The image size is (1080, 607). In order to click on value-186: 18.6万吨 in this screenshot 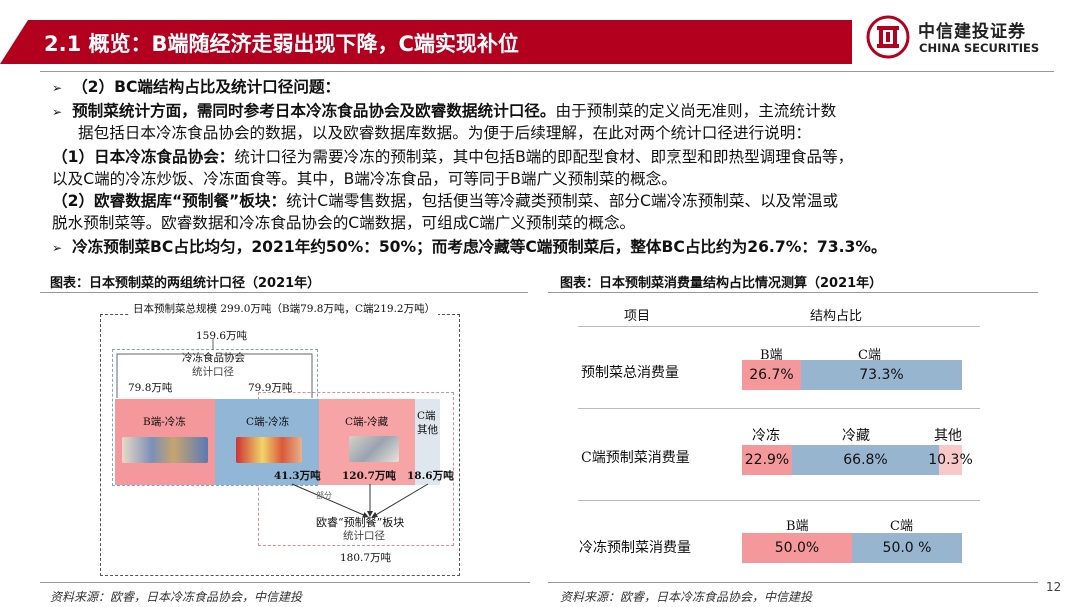, I will do `click(430, 476)`.